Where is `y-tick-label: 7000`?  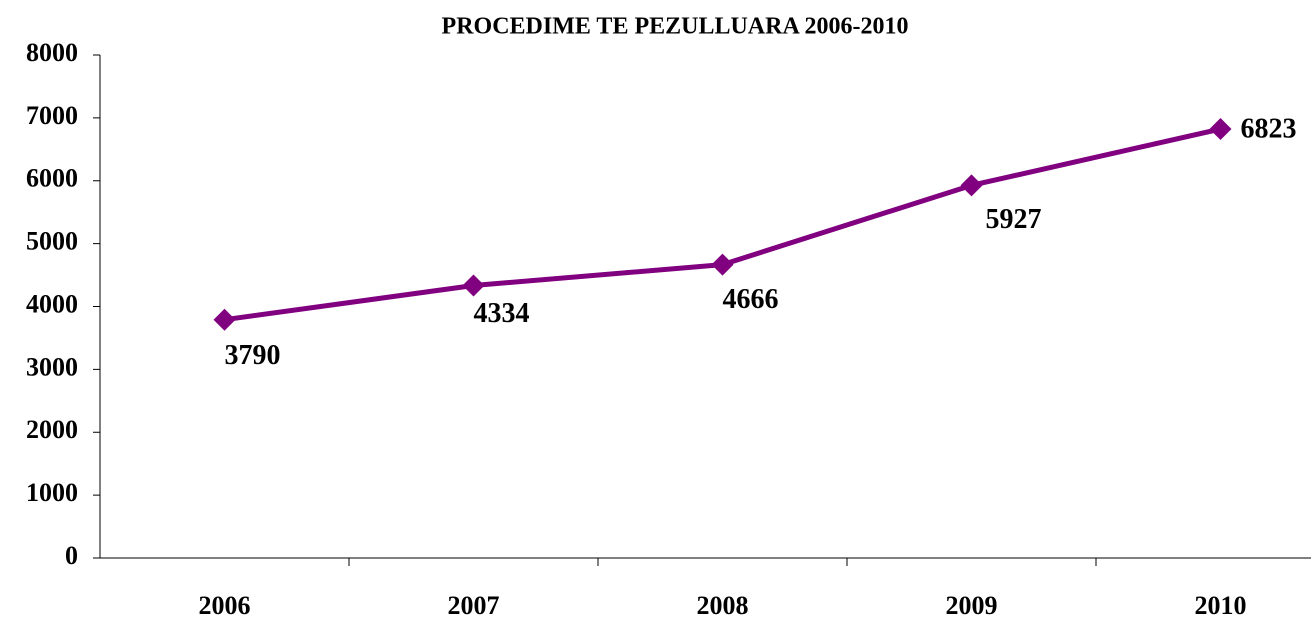
y-tick-label: 7000 is located at coordinates (52, 115).